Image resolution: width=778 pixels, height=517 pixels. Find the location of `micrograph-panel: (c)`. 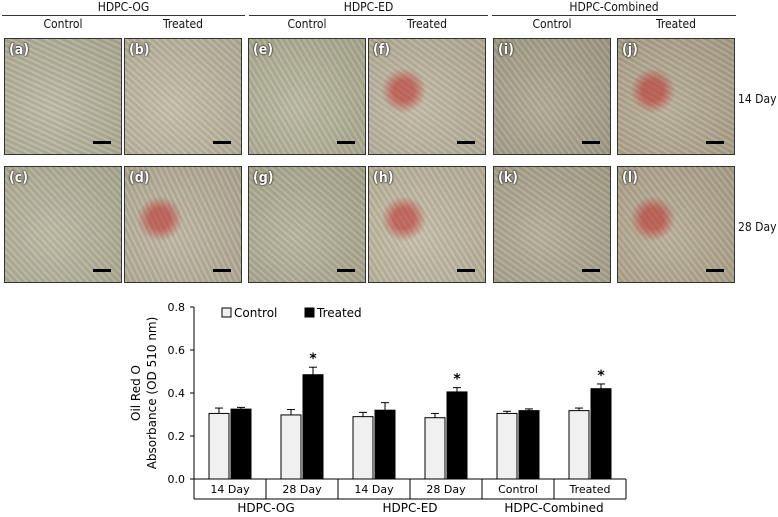

micrograph-panel: (c) is located at coordinates (63, 224).